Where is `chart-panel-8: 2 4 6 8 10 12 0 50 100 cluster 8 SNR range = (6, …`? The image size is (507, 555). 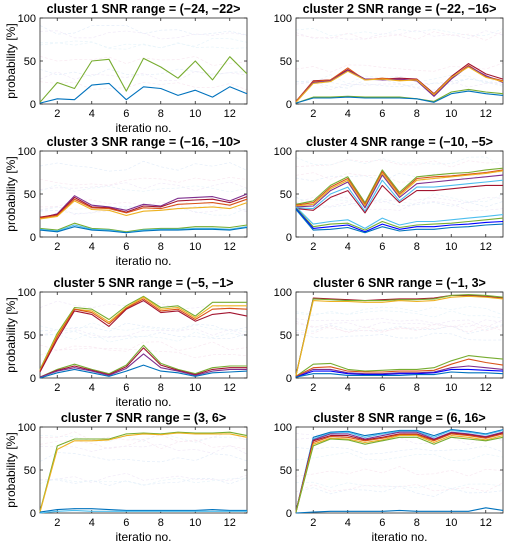
chart-panel-8: 2 4 6 8 10 12 0 50 100 cluster 8 SNR range = (6, … is located at coordinates (389, 477).